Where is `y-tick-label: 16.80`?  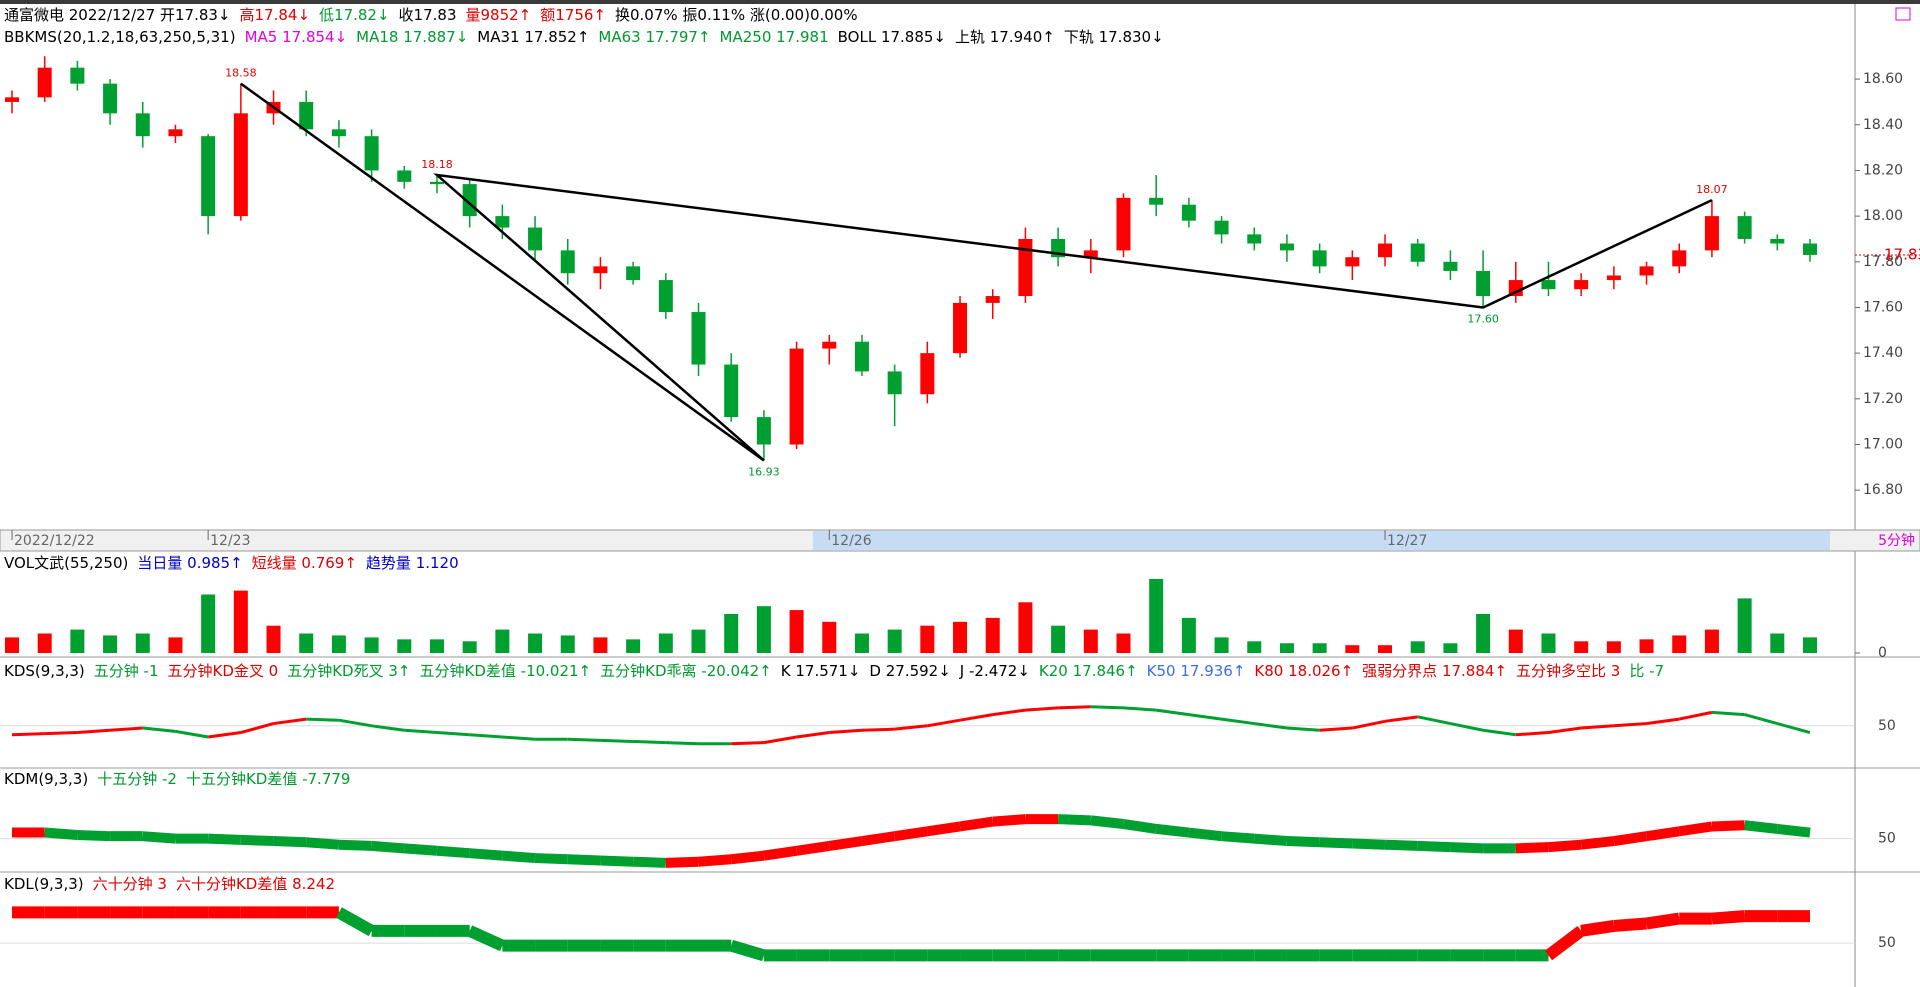 y-tick-label: 16.80 is located at coordinates (1883, 490).